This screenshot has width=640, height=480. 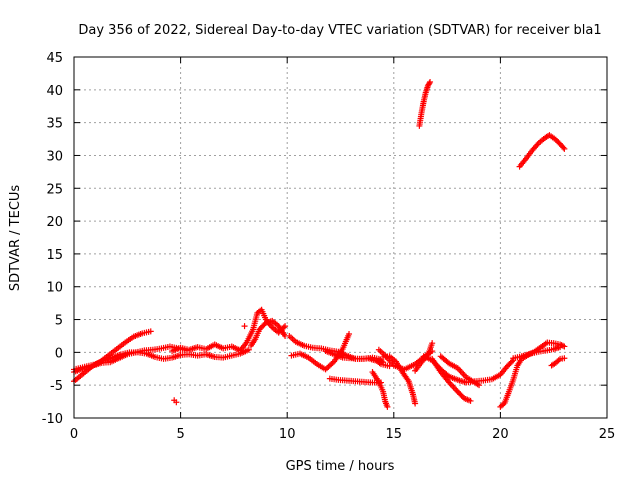 What do you see at coordinates (74, 434) in the screenshot?
I see `x-tick-label: 0` at bounding box center [74, 434].